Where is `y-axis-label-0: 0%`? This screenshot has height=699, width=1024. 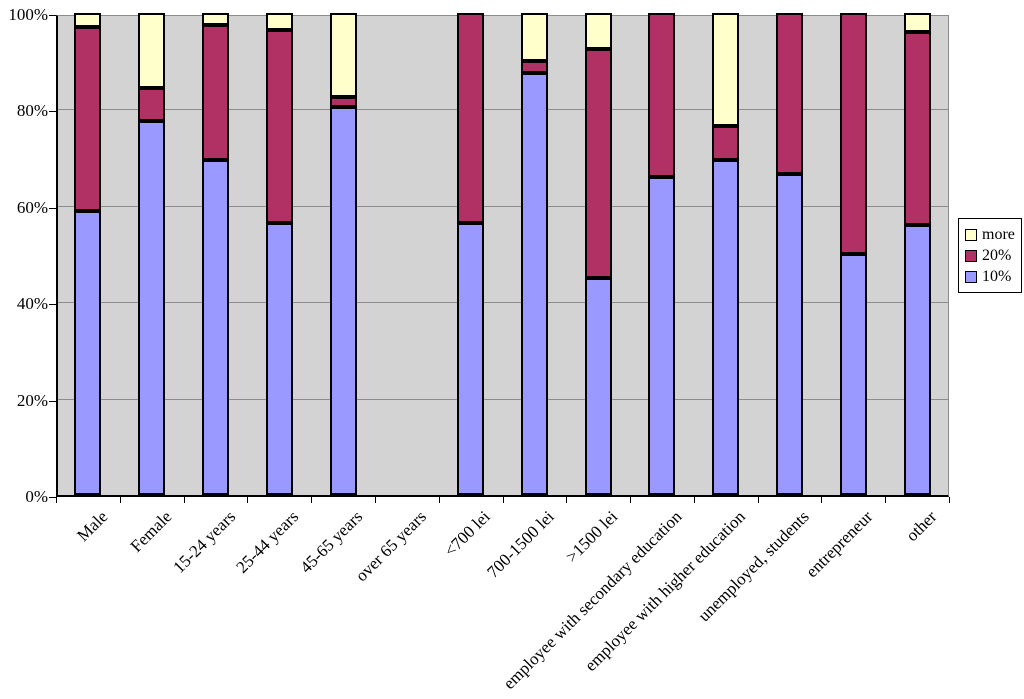
y-axis-label-0: 0% is located at coordinates (36, 496).